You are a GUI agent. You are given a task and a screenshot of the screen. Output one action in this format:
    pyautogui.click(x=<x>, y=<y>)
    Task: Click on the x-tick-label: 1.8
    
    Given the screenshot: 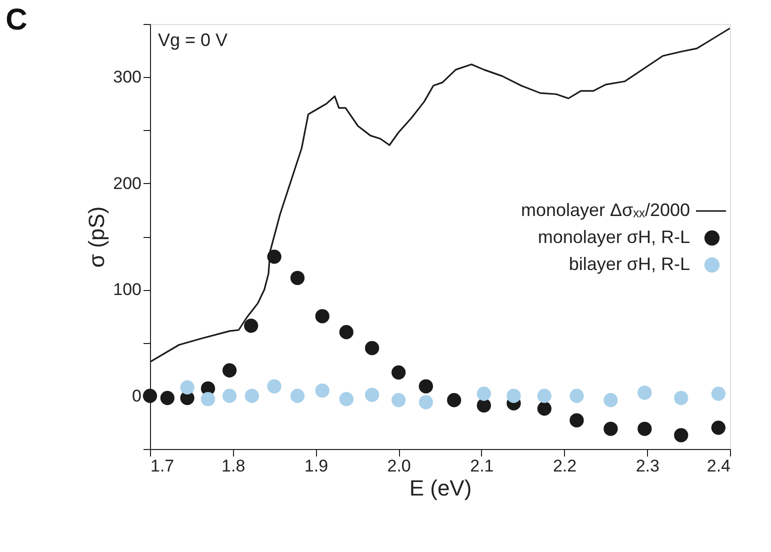 What is the action you would take?
    pyautogui.click(x=234, y=466)
    